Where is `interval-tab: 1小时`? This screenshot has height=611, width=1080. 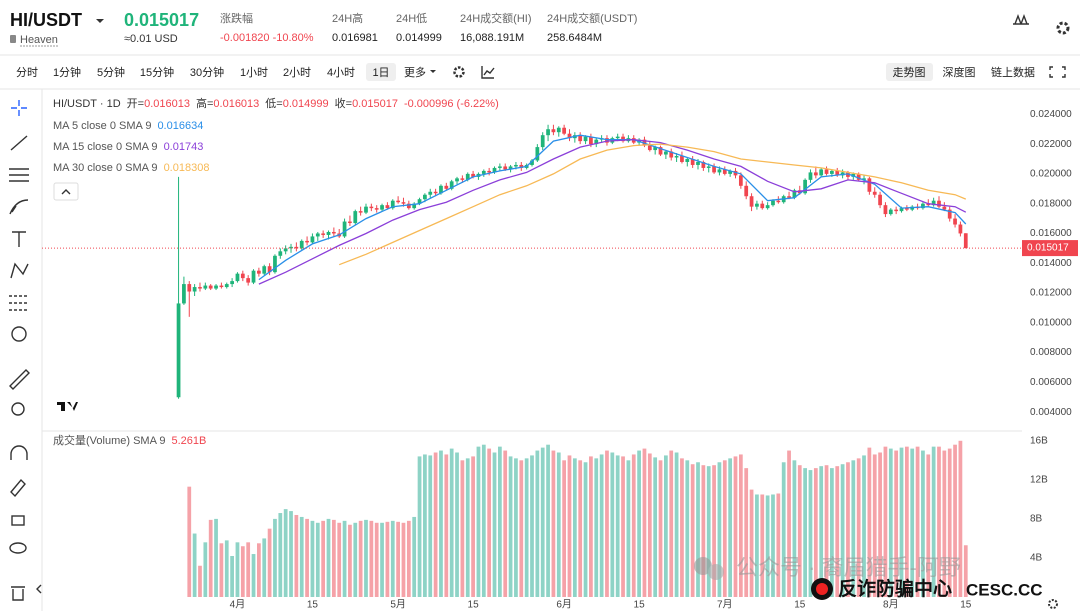
interval-tab: 1小时 is located at coordinates (254, 72).